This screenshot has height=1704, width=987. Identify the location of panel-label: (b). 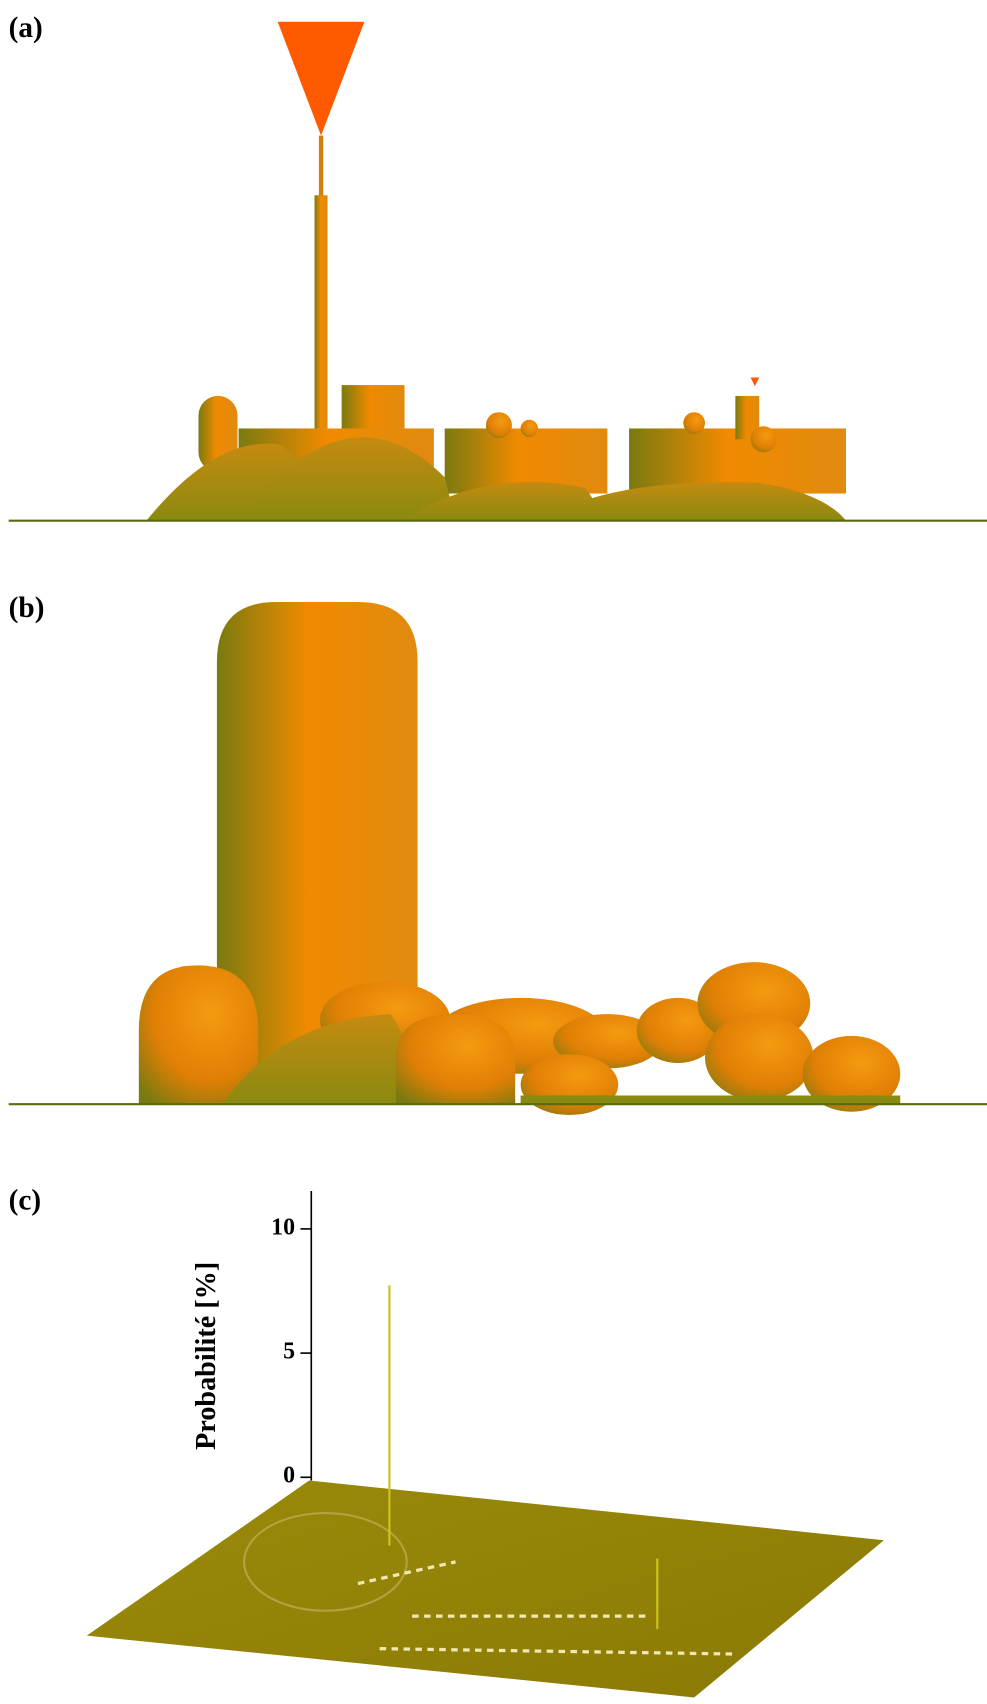
(27, 608).